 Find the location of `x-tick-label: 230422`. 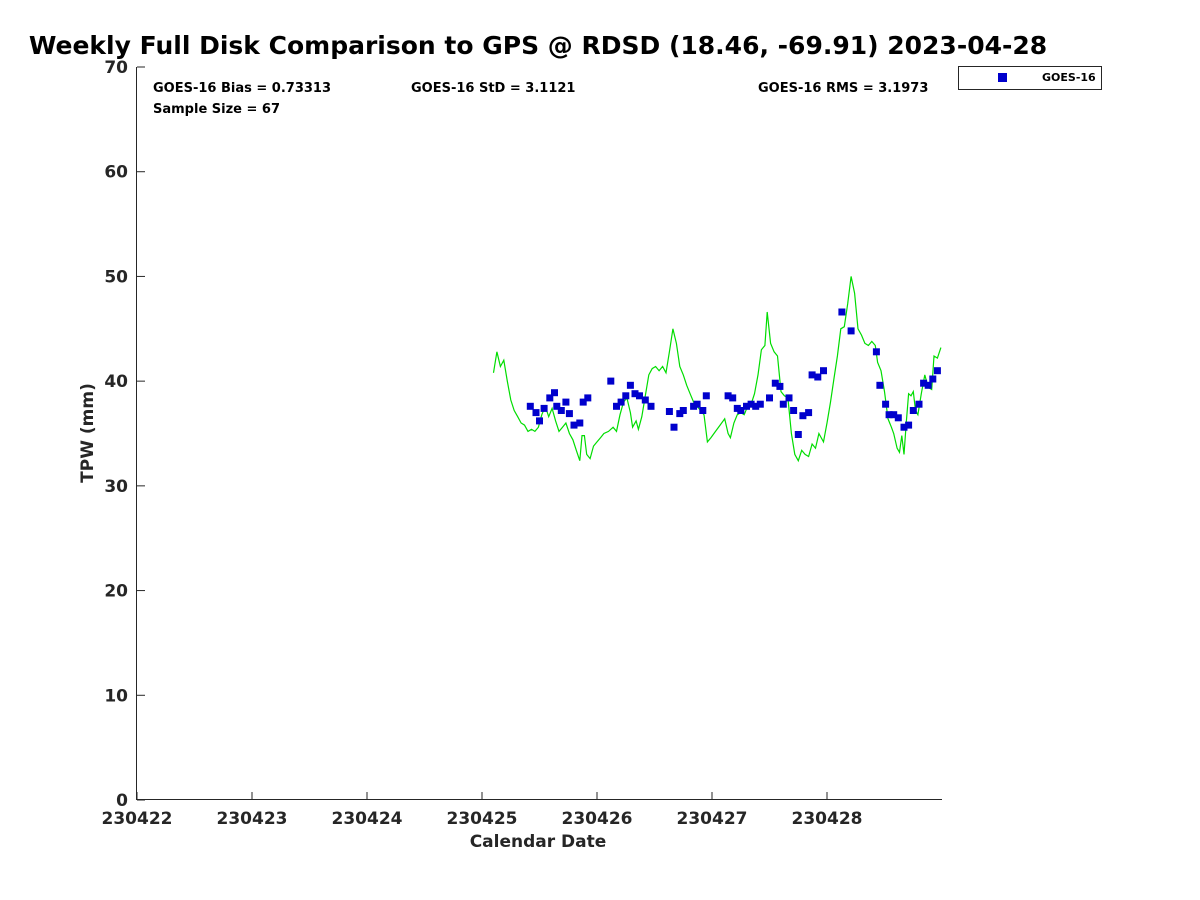

x-tick-label: 230422 is located at coordinates (137, 819).